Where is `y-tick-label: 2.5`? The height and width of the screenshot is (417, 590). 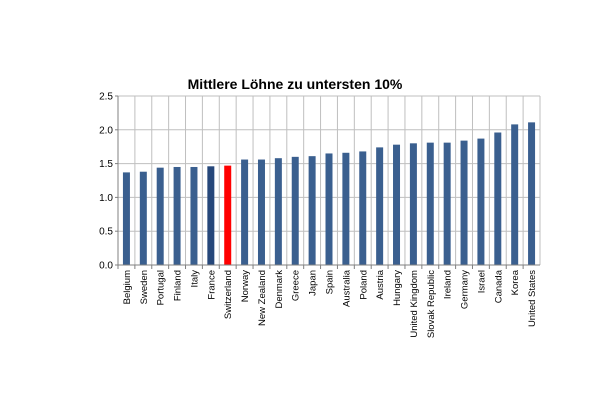 y-tick-label: 2.5 is located at coordinates (106, 97).